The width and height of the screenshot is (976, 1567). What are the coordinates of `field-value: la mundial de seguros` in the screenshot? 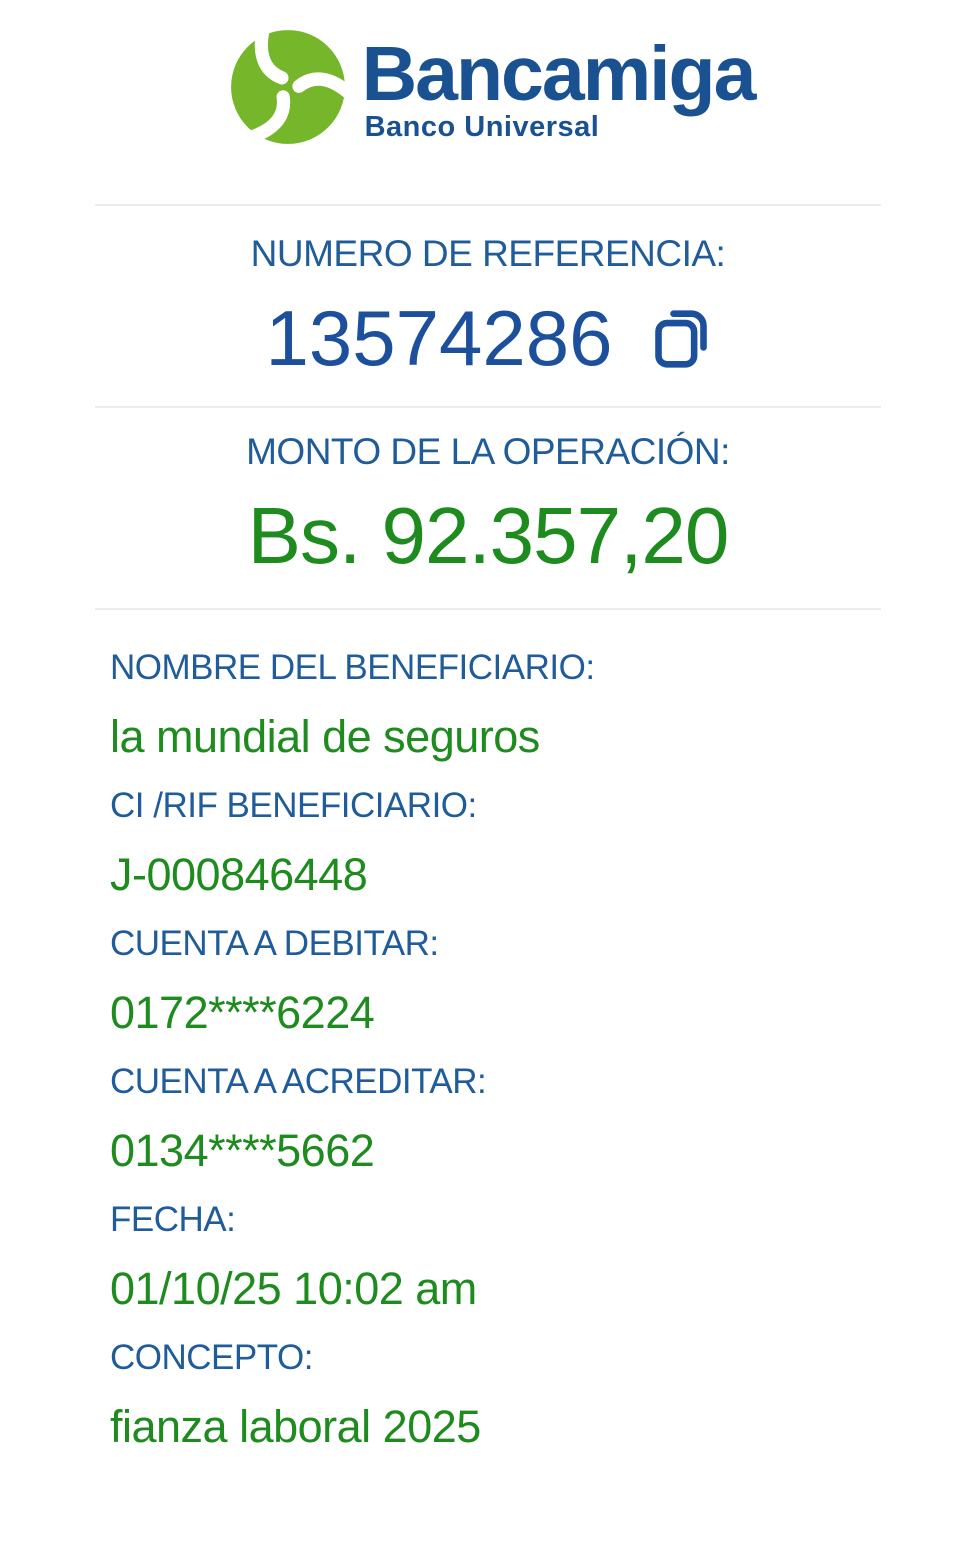 It's located at (325, 736).